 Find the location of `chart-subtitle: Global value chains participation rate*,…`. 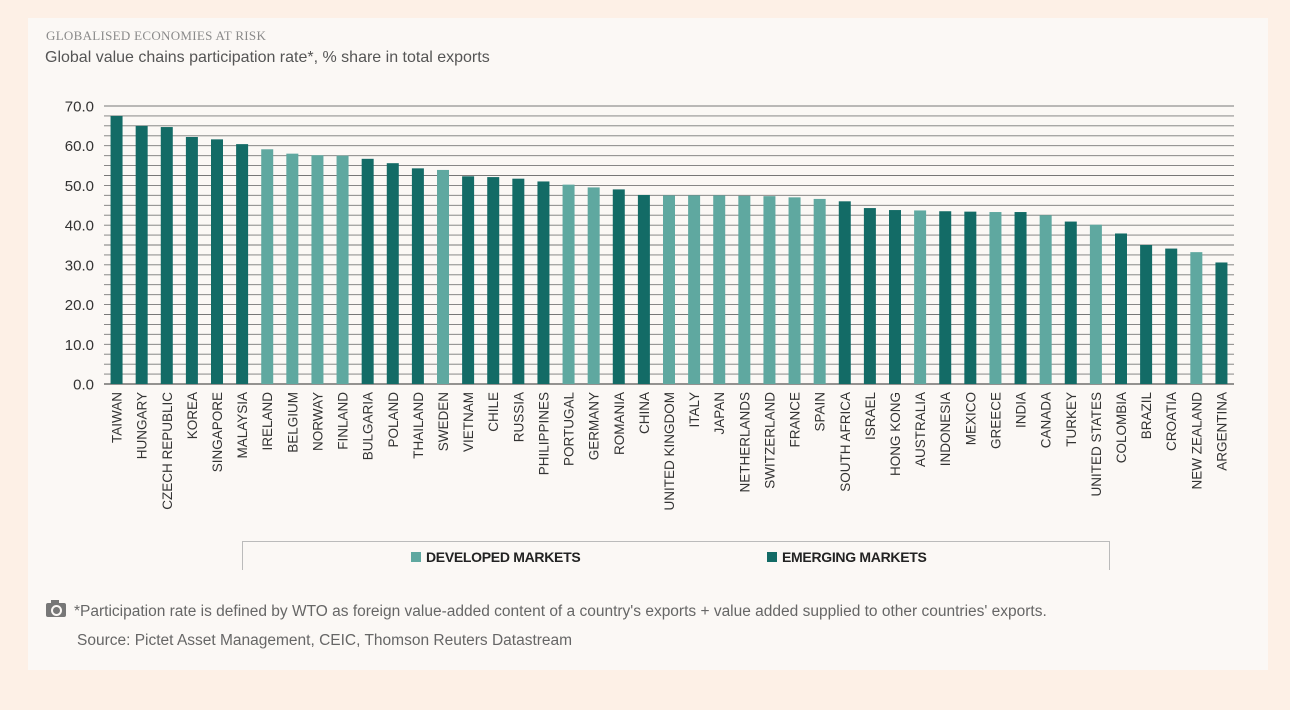

chart-subtitle: Global value chains participation rate*,… is located at coordinates (267, 57).